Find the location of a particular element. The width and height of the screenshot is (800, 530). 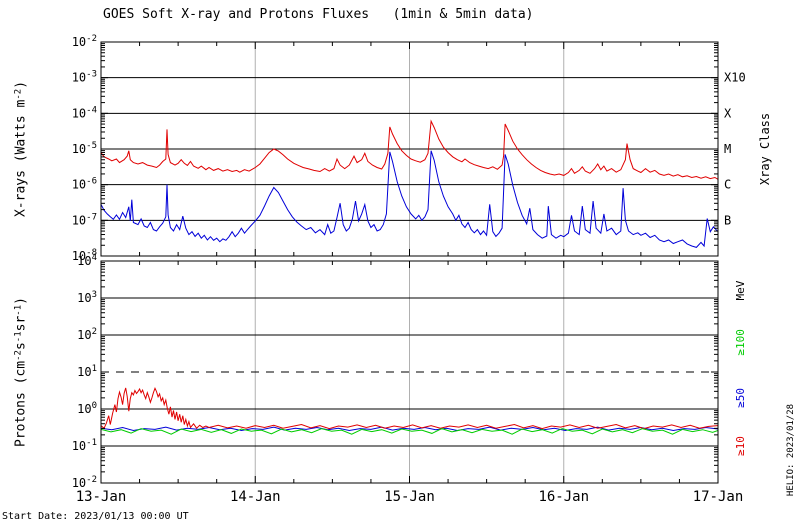

series-xray-short-line is located at coordinates (409, 199).